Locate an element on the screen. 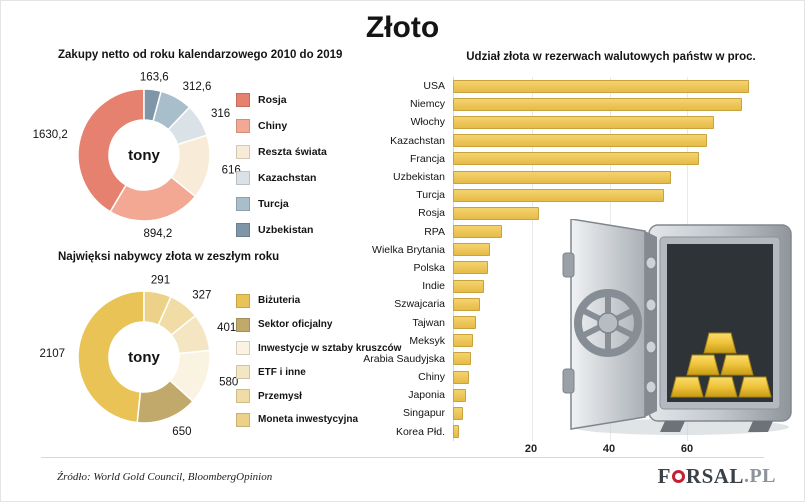 This screenshot has height=502, width=805. bar-row: Francja is located at coordinates (561, 159).